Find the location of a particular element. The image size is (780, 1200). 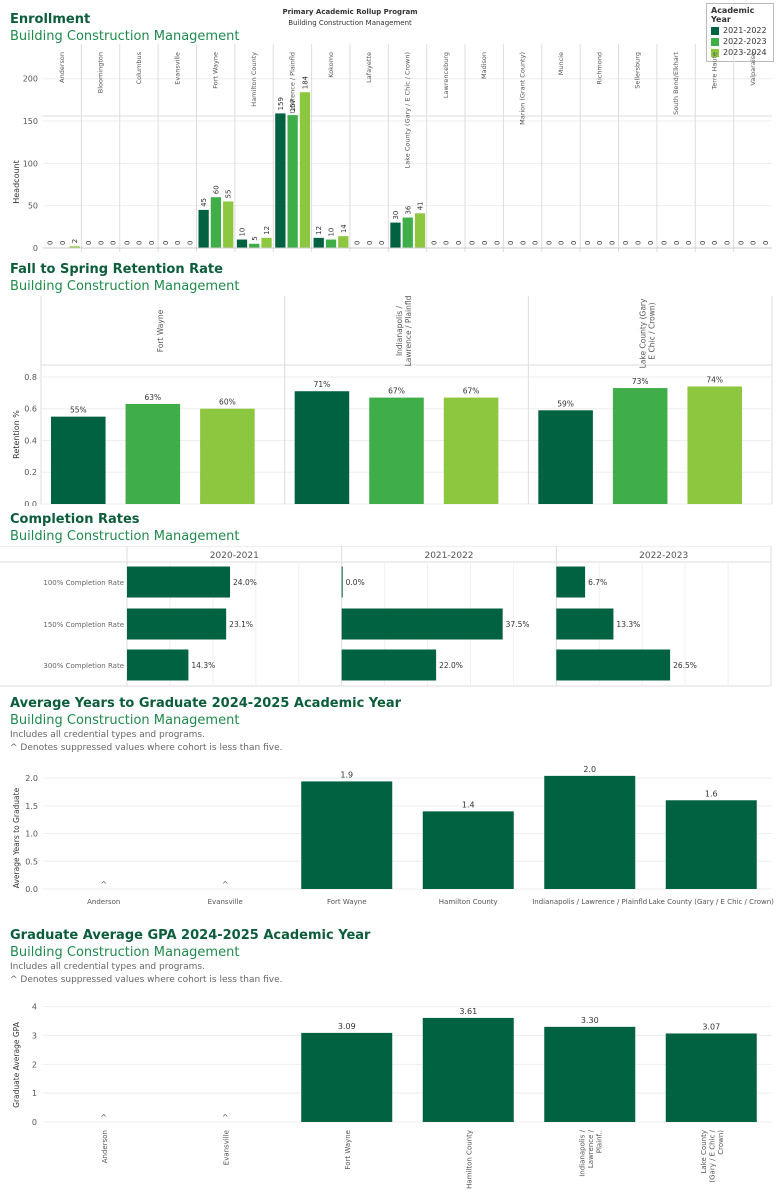

years-subtitle: Building Construction Management is located at coordinates (125, 720).